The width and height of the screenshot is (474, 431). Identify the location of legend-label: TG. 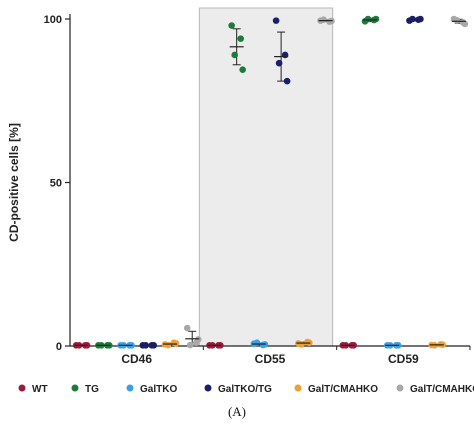
(92, 389).